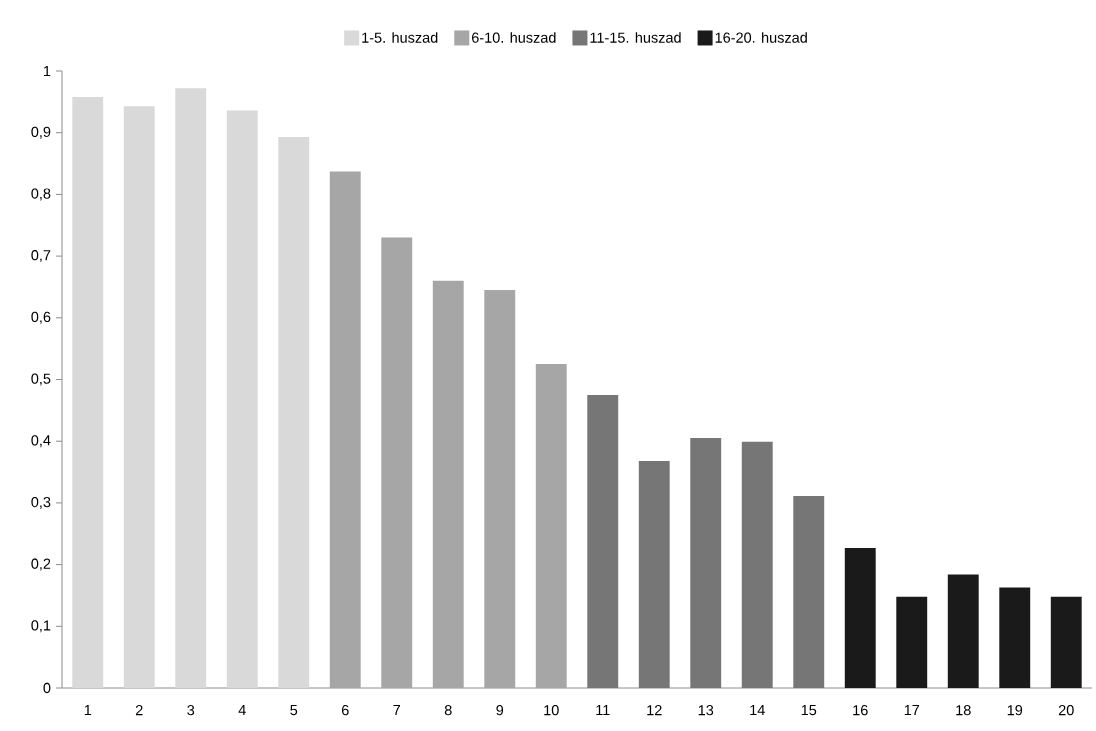 The width and height of the screenshot is (1096, 731). Describe the element at coordinates (41, 502) in the screenshot. I see `y-tick-label: 0,3` at that location.